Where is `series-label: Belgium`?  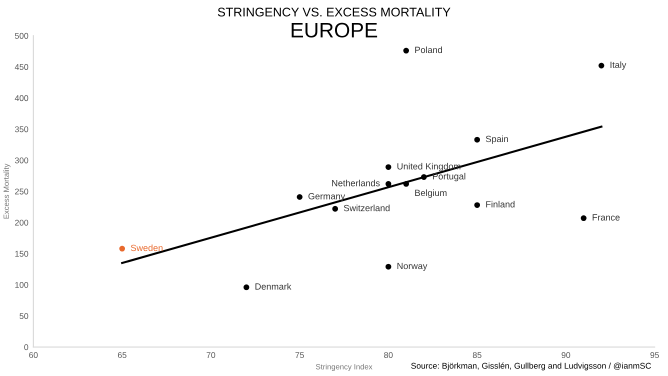 series-label: Belgium is located at coordinates (430, 193).